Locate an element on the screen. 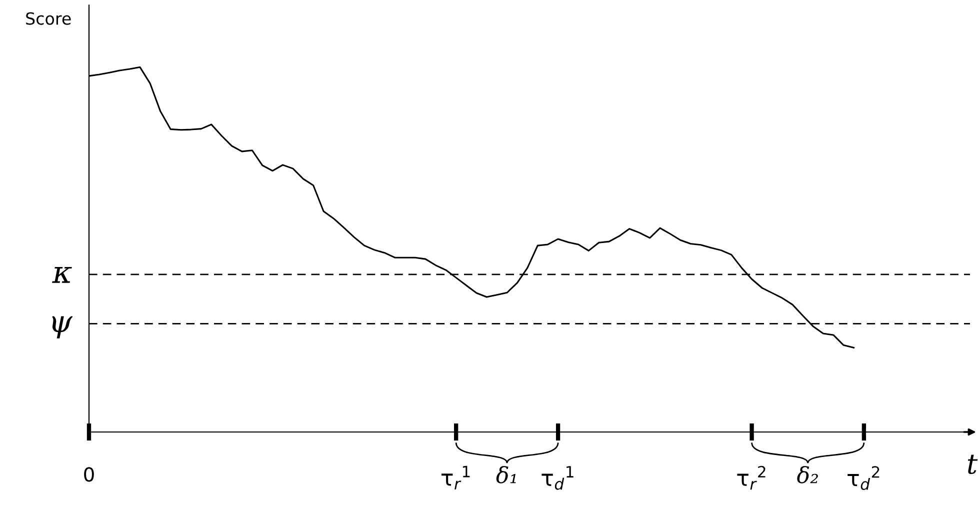  x-tick-label: τ$_{r}$$^{1}$ is located at coordinates (456, 478).